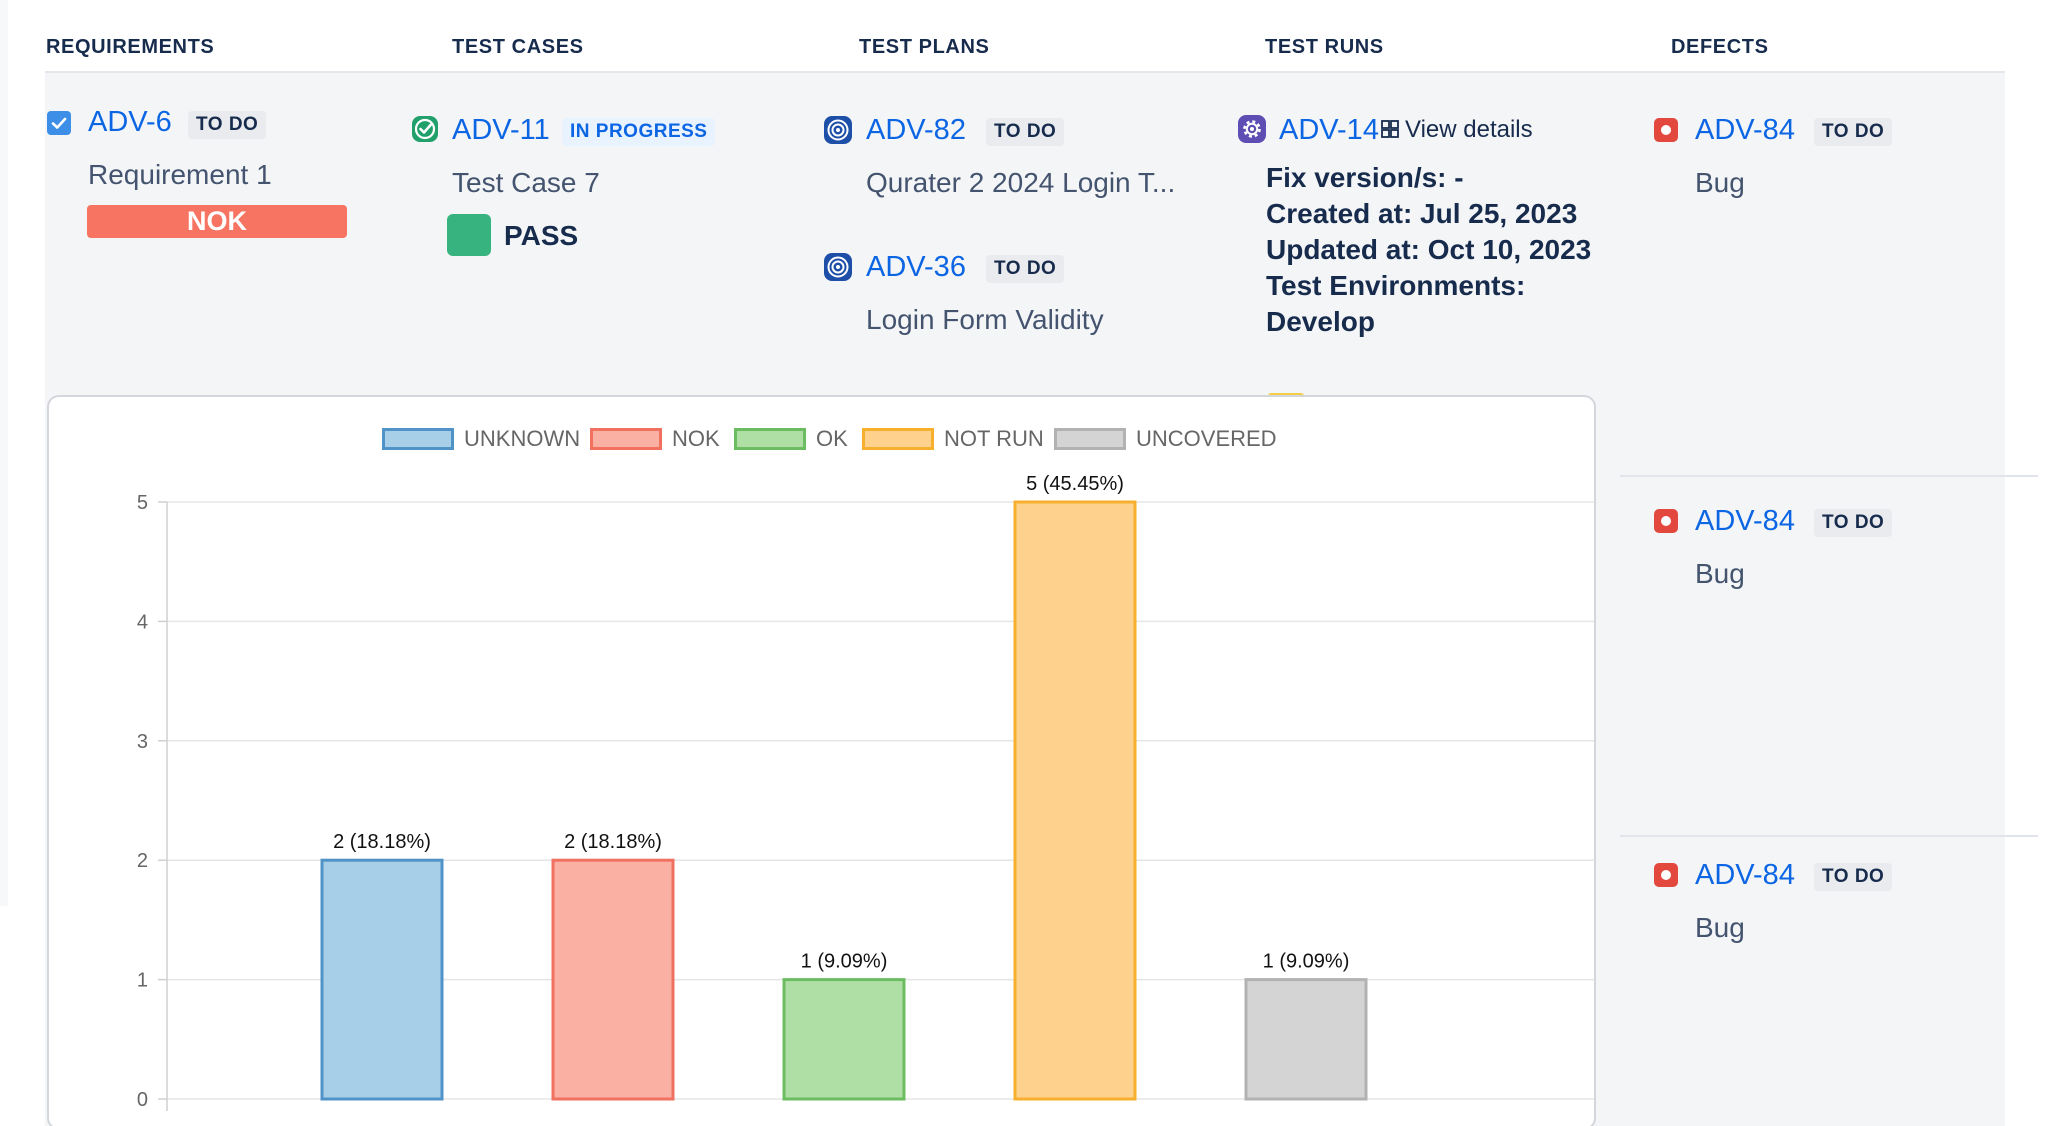  What do you see at coordinates (924, 47) in the screenshot?
I see `column-header-test-plans: TEST PLANS` at bounding box center [924, 47].